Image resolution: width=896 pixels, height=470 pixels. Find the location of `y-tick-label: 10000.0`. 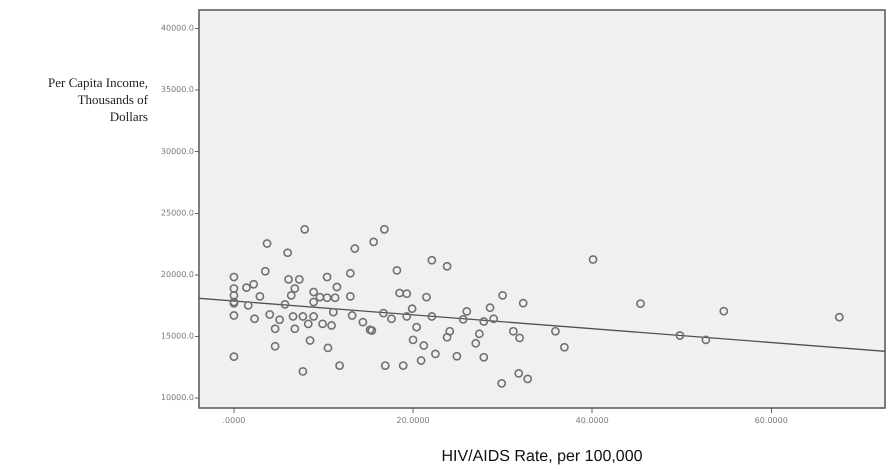

y-tick-label: 10000.0 is located at coordinates (177, 397).